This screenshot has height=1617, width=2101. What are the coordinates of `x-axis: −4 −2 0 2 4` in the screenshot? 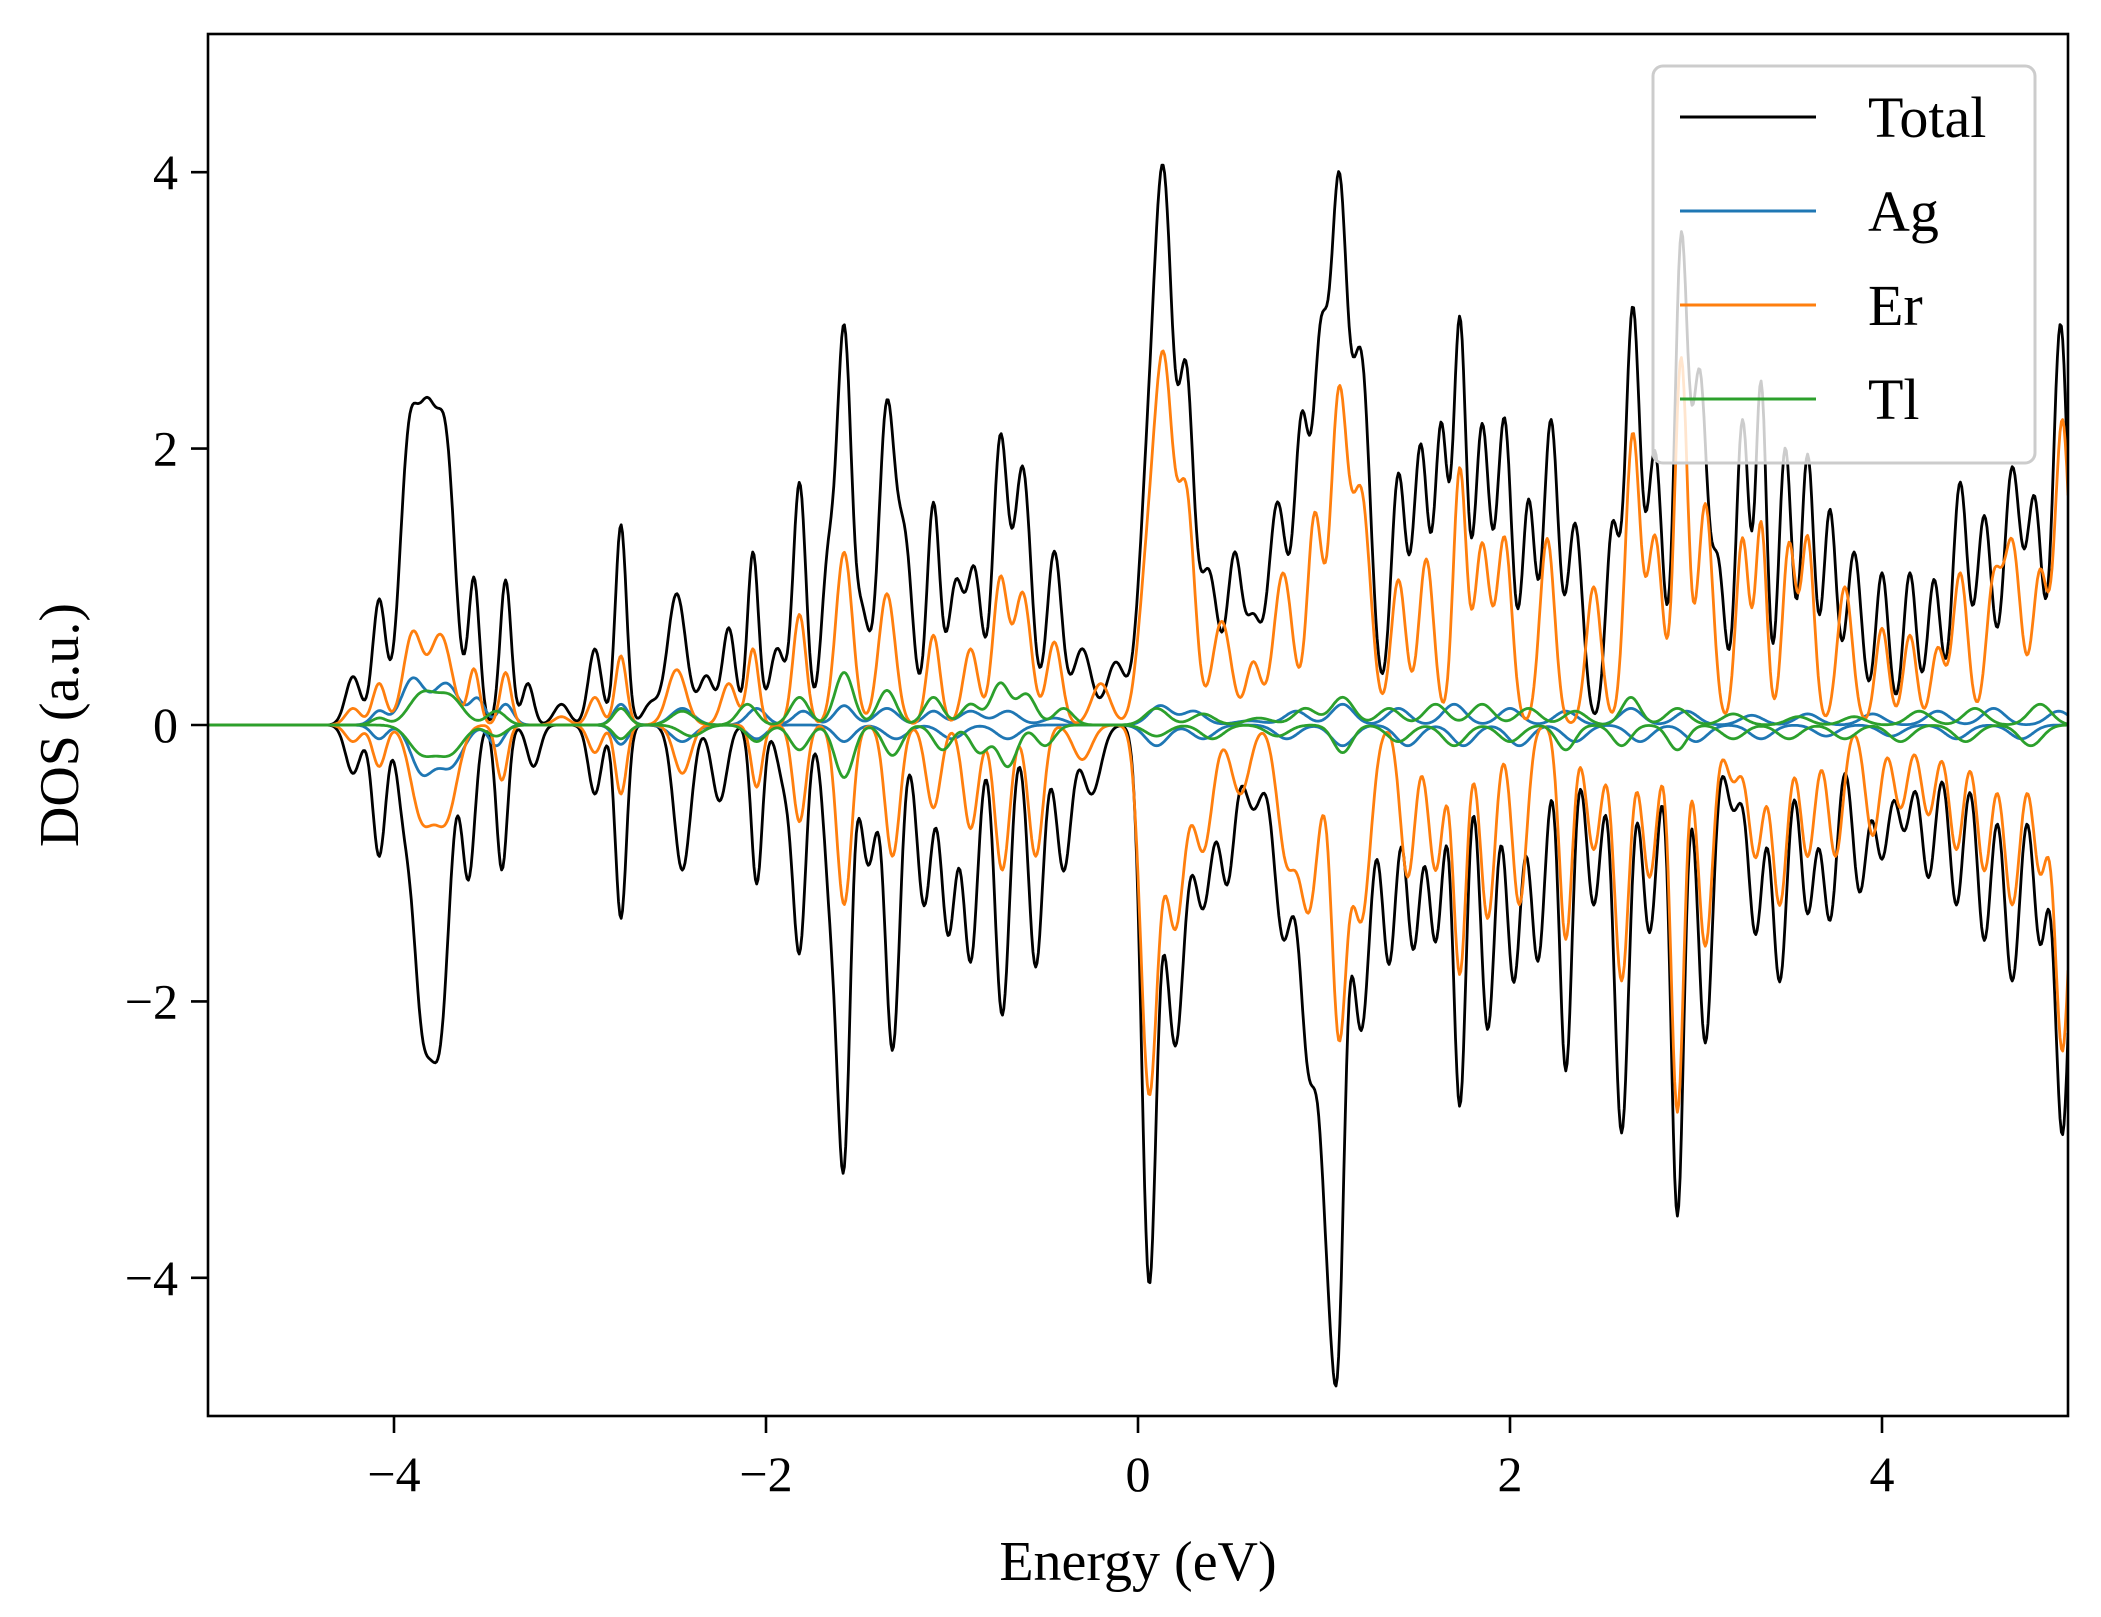 It's located at (1131, 1459).